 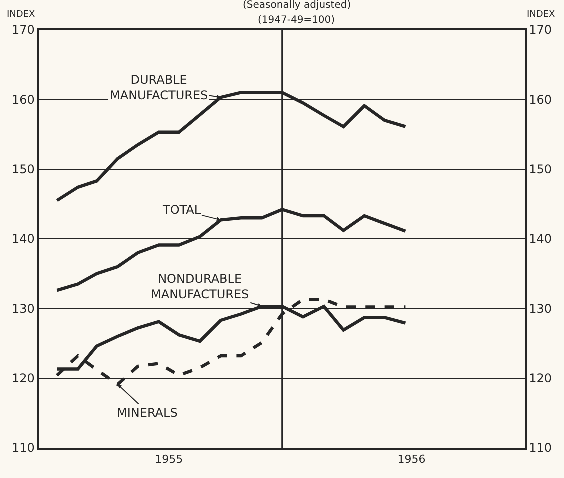 I want to click on annotation: TOTAL, so click(x=182, y=210).